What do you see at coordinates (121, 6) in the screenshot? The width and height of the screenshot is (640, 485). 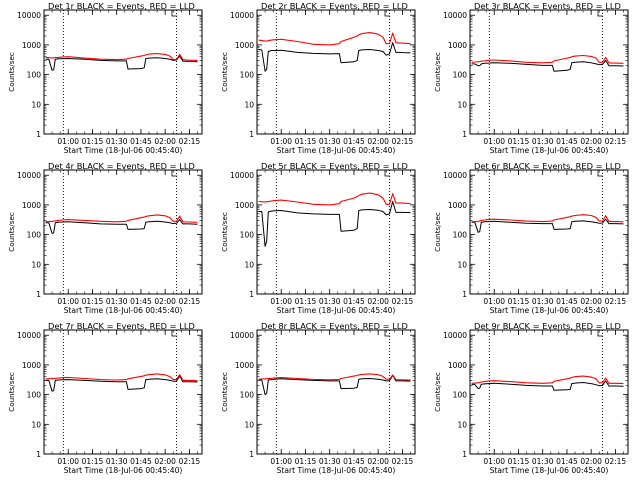 I see `plot-title: Det 1r BLACK = Events, RED = LLD` at bounding box center [121, 6].